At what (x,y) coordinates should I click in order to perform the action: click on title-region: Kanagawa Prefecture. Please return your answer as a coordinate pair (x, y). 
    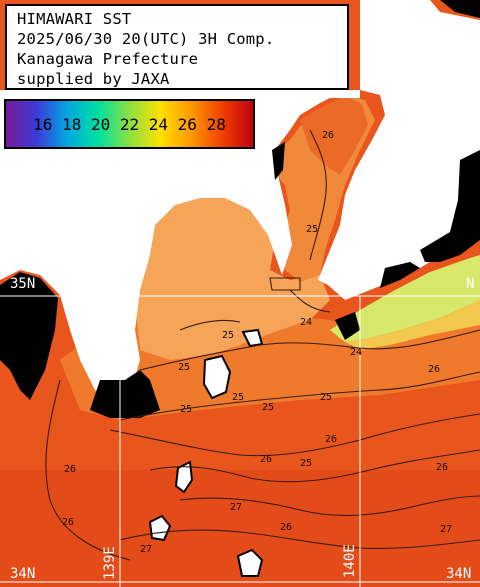
    Looking at the image, I should click on (108, 59).